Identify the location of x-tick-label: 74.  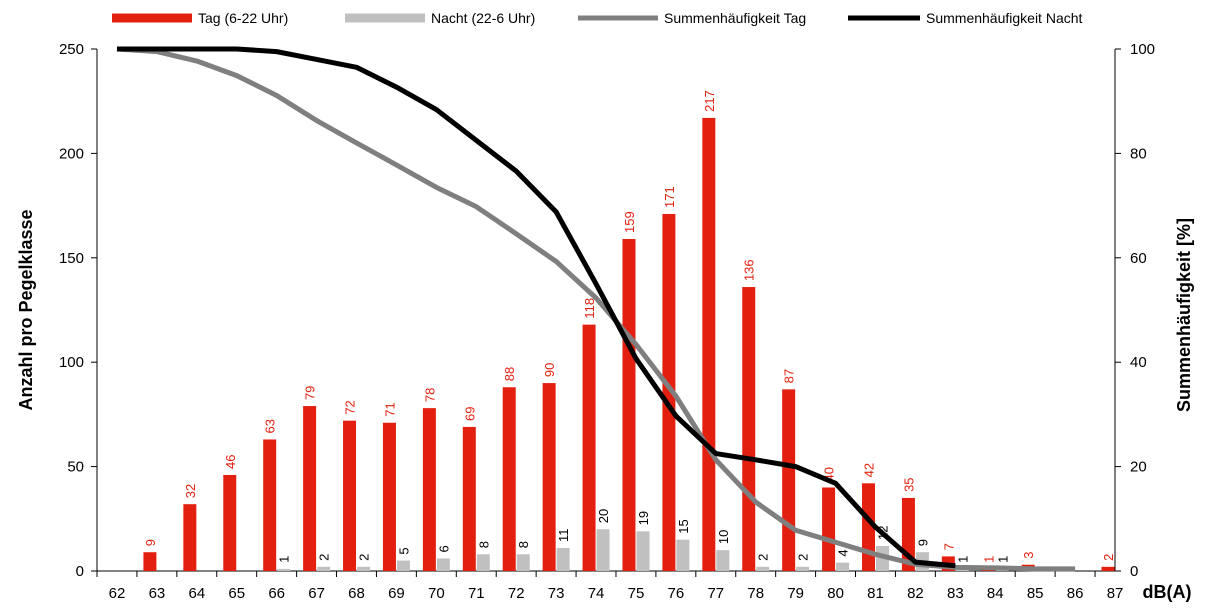
(596, 593).